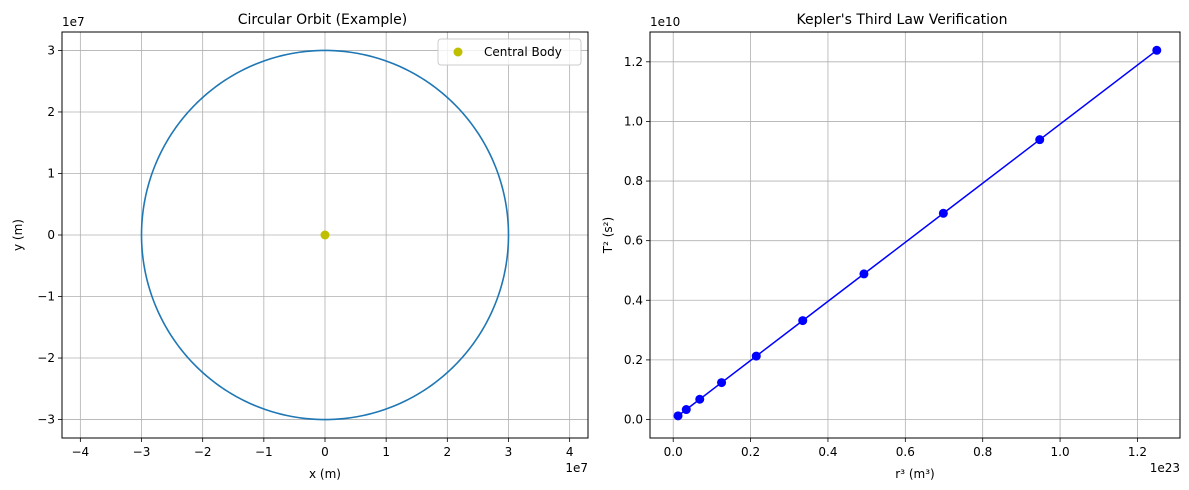 The height and width of the screenshot is (490, 1189). Describe the element at coordinates (633, 121) in the screenshot. I see `kepler-y-tick-label: 1.0` at that location.